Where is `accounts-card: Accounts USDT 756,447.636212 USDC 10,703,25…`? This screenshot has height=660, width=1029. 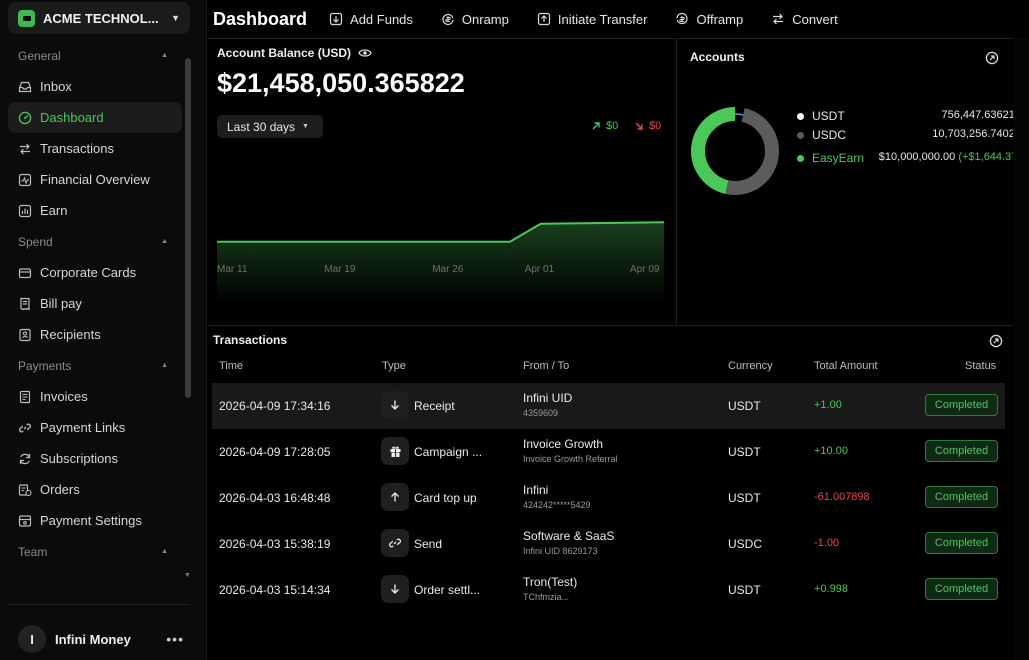
accounts-card: Accounts USDT 756,447.636212 USDC 10,703,25… is located at coordinates (849, 181).